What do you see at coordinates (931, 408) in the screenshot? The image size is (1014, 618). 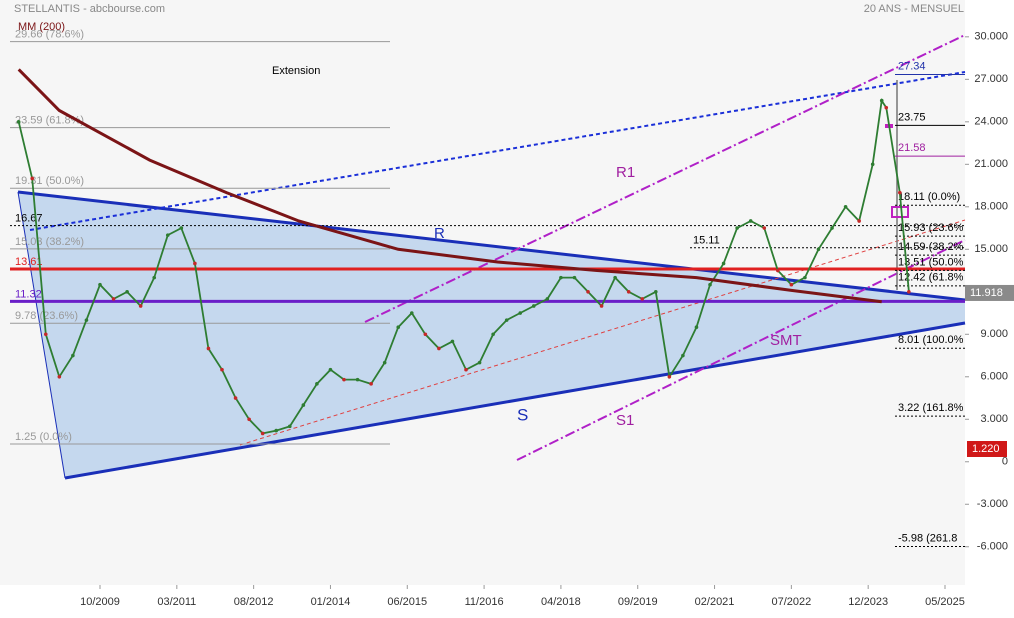 I see `level-label: 3.22 (161.8%` at bounding box center [931, 408].